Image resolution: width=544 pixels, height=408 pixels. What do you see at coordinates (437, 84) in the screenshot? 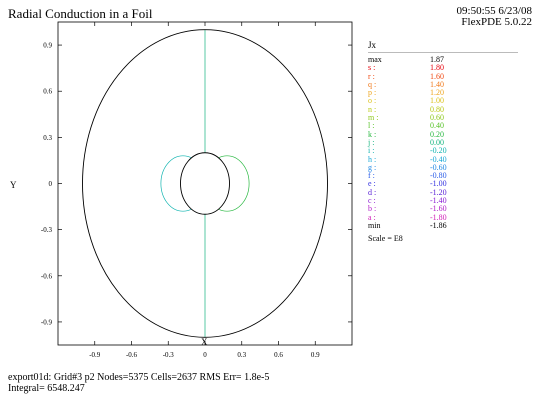
I see `legend-value: 1.40` at bounding box center [437, 84].